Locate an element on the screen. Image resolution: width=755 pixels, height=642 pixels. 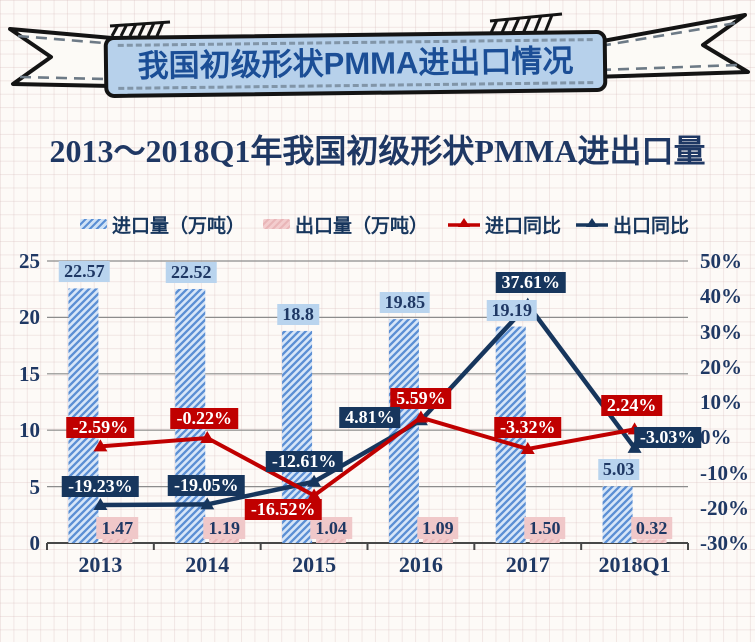
legend-item-import-volume: 进口量（万吨） is located at coordinates (162, 224).